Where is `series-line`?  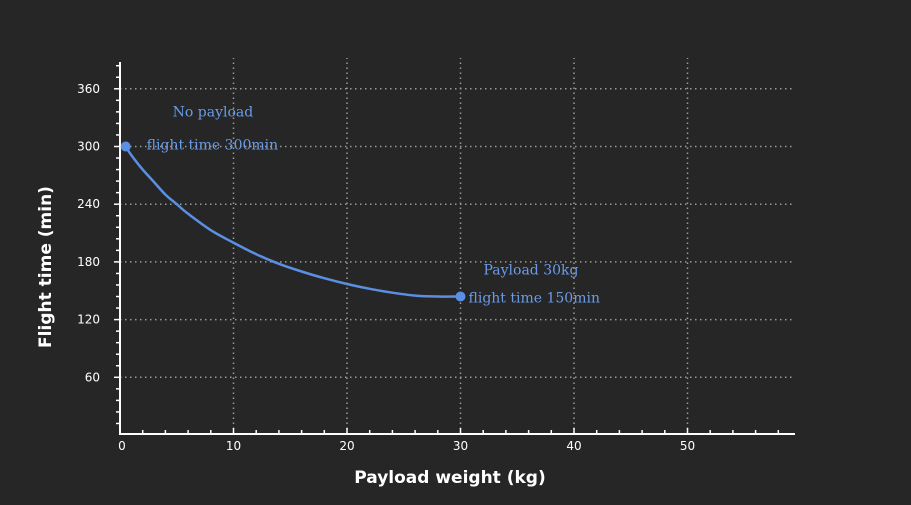
series-line is located at coordinates (292, 221).